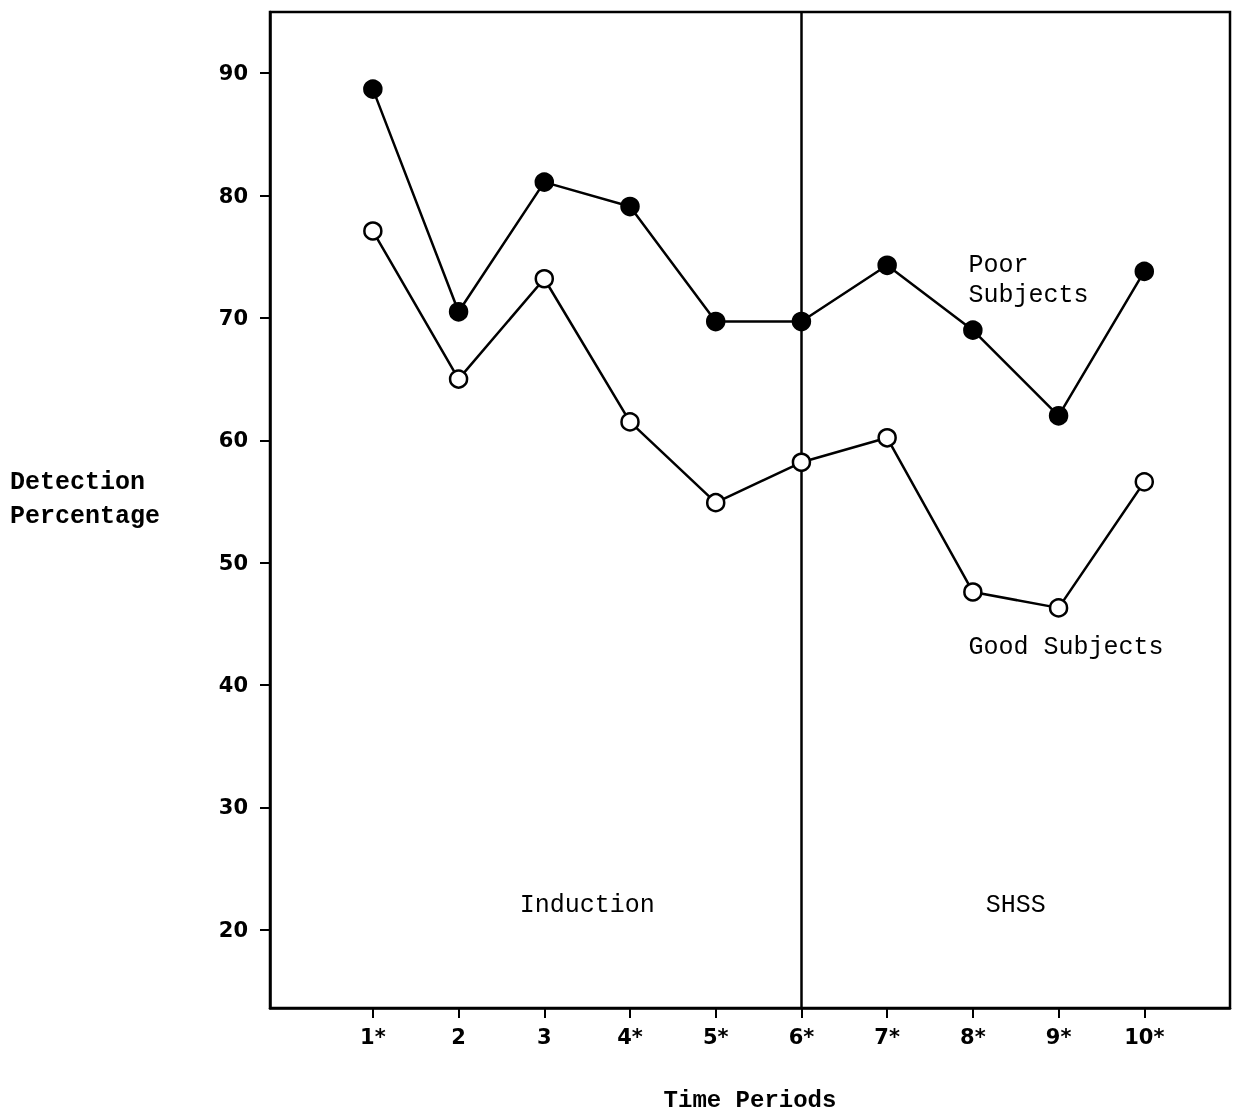 This screenshot has height=1120, width=1254. Describe the element at coordinates (233, 440) in the screenshot. I see `y-tick-label: 60` at that location.